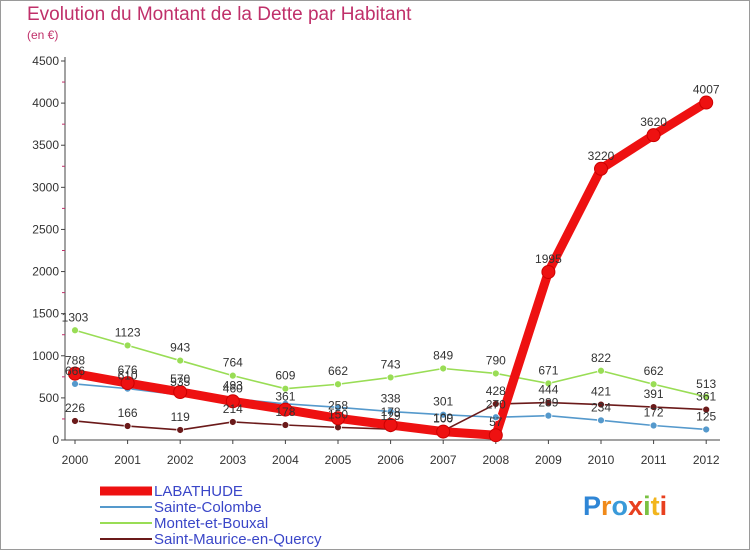 The height and width of the screenshot is (550, 750). What do you see at coordinates (654, 413) in the screenshot?
I see `data-label: 172` at bounding box center [654, 413].